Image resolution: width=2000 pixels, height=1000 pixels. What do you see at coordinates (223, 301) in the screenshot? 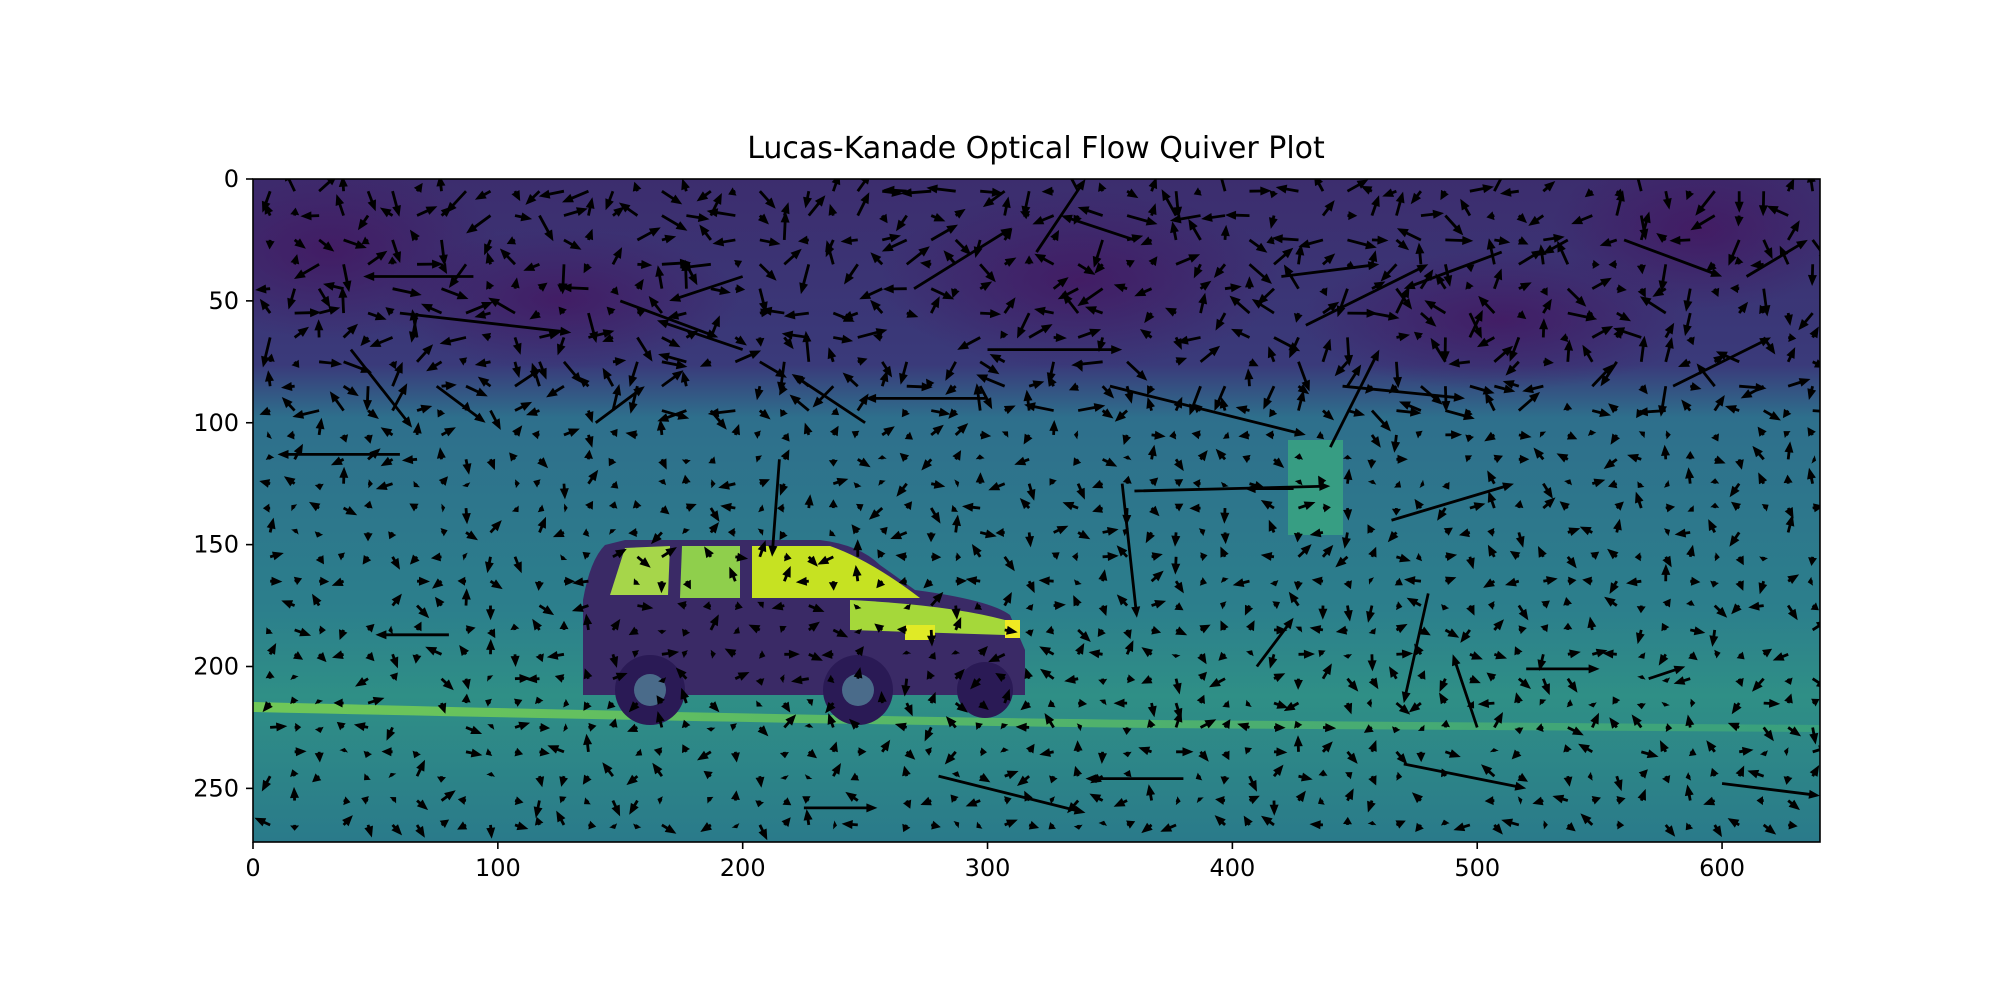
I see `y-tick-label: 50` at bounding box center [223, 301].